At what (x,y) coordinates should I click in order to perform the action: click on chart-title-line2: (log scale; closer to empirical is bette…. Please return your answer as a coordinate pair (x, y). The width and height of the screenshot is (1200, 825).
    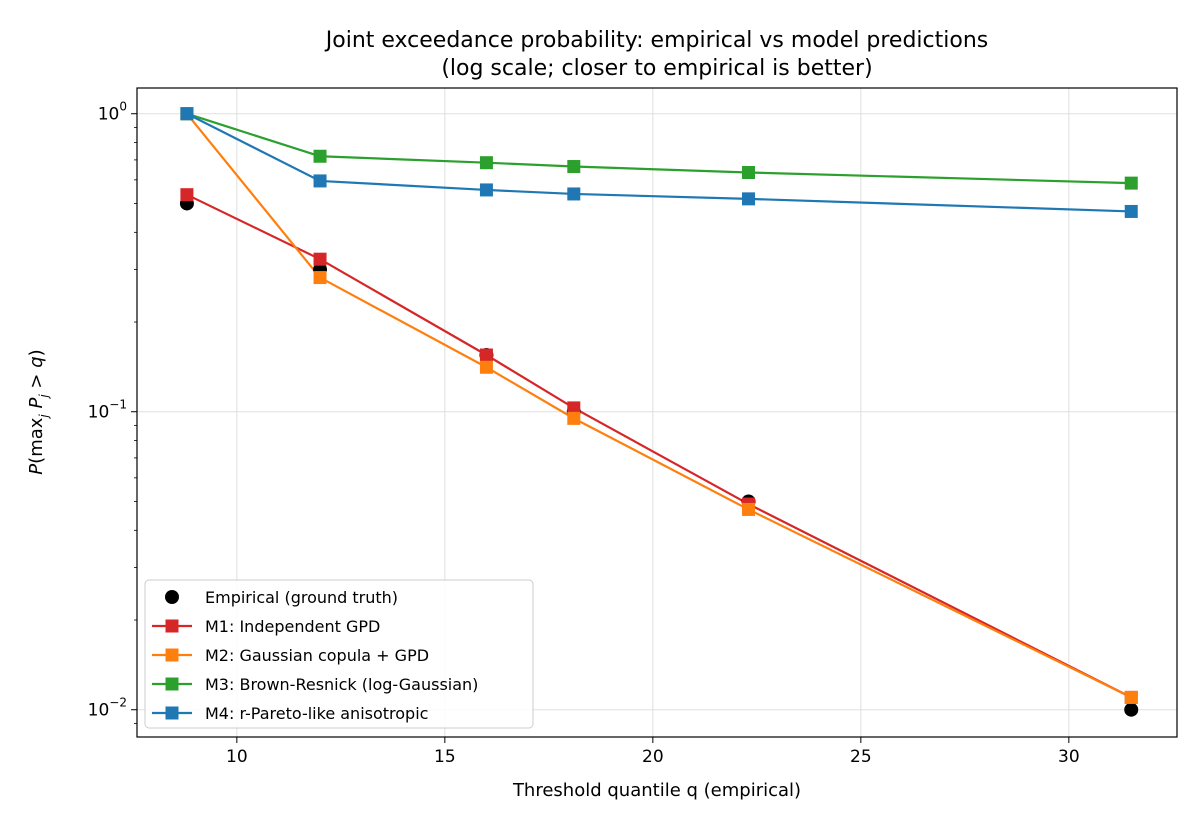
    Looking at the image, I should click on (656, 68).